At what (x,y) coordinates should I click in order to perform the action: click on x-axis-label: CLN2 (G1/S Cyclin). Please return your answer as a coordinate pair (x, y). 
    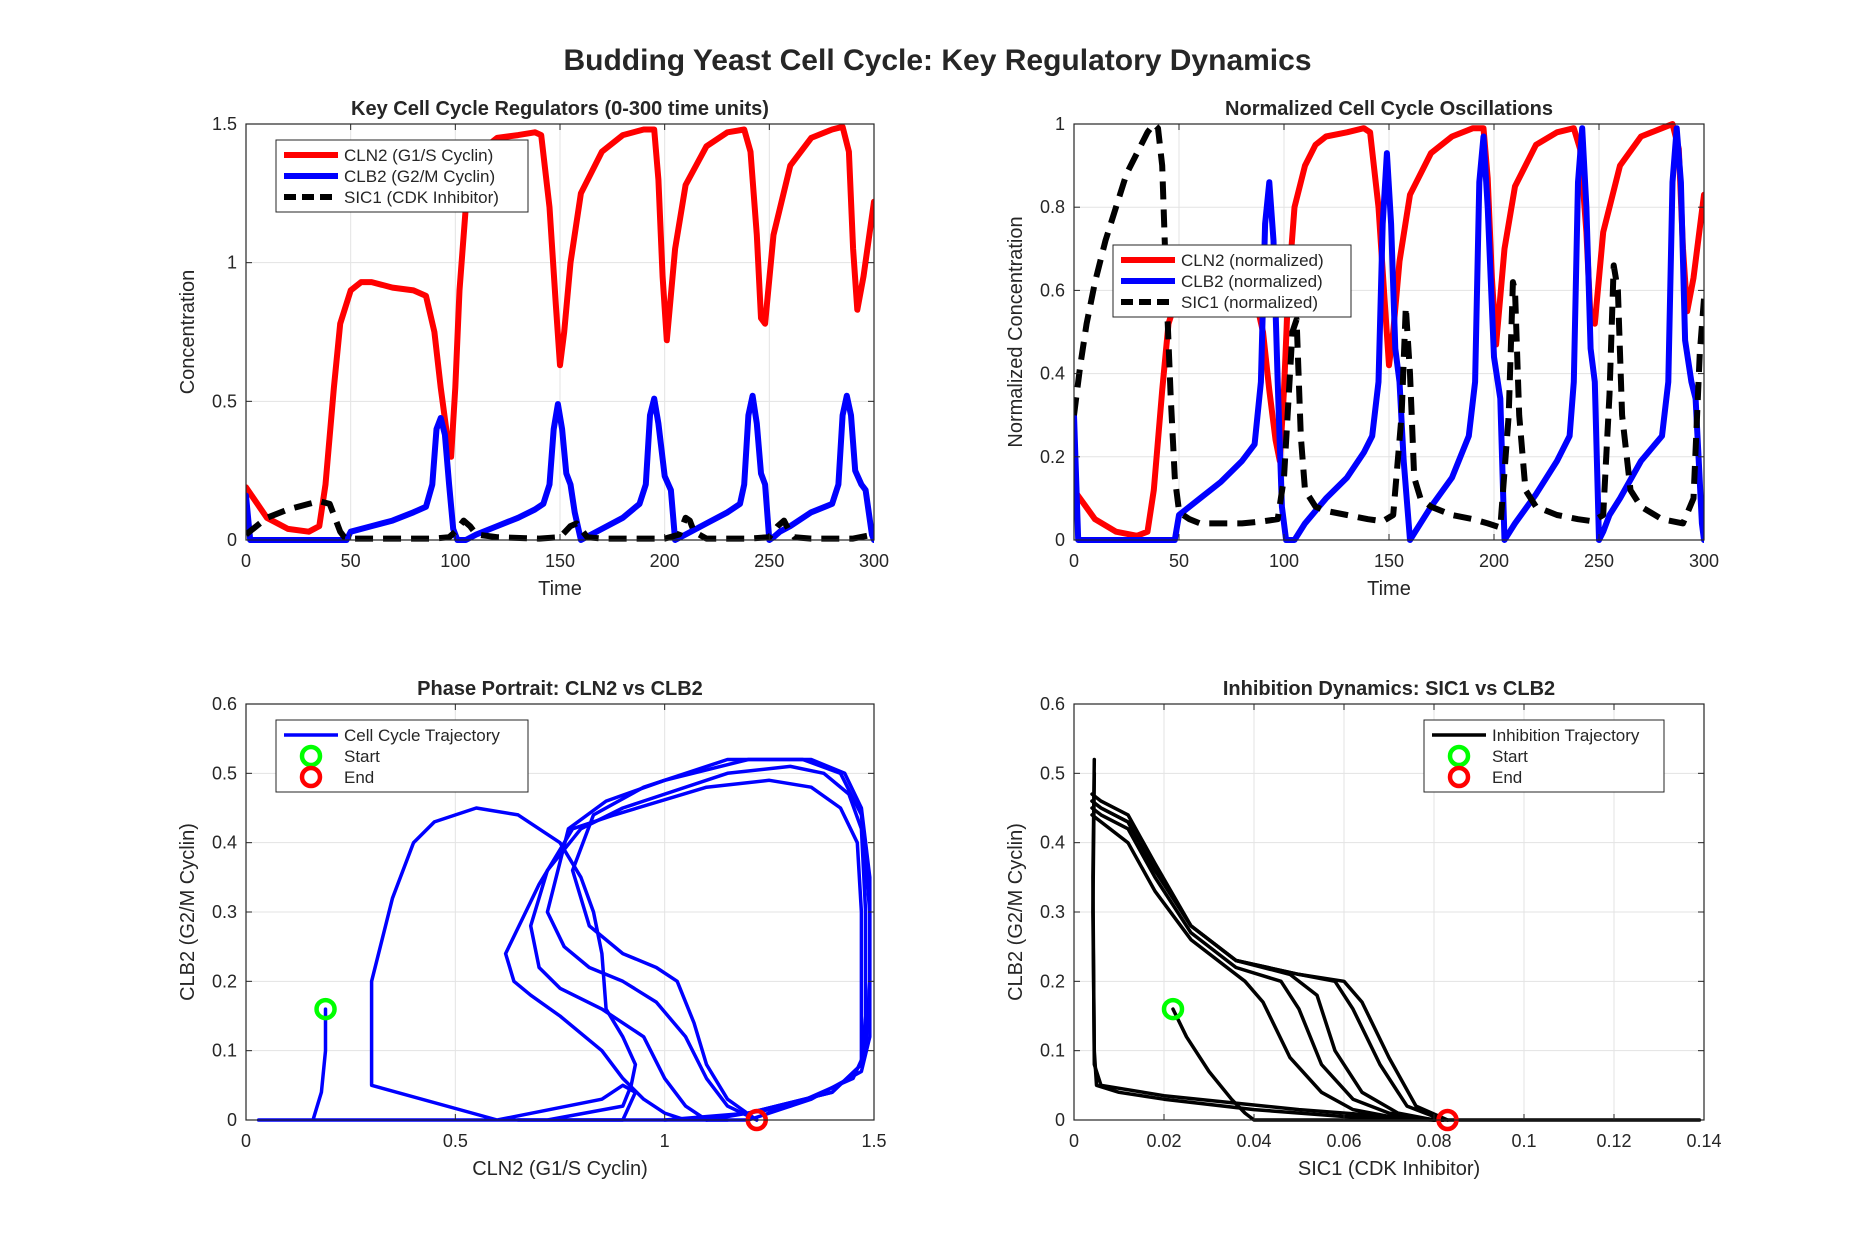
    Looking at the image, I should click on (560, 1169).